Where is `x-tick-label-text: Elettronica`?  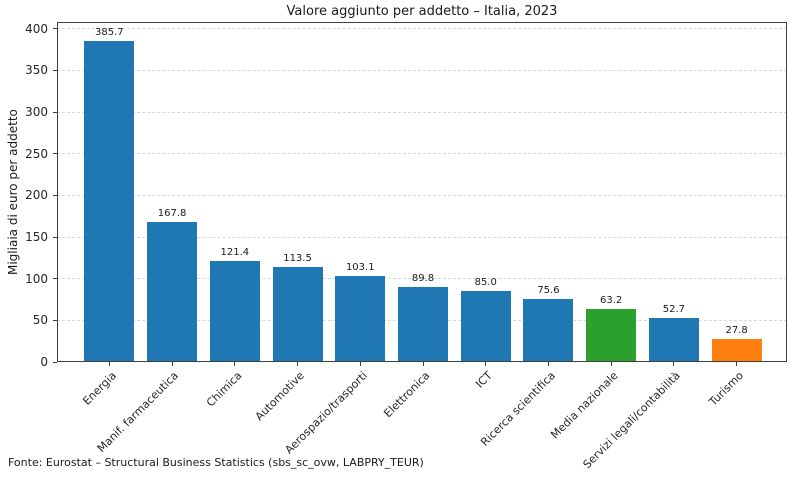
x-tick-label-text: Elettronica is located at coordinates (407, 395).